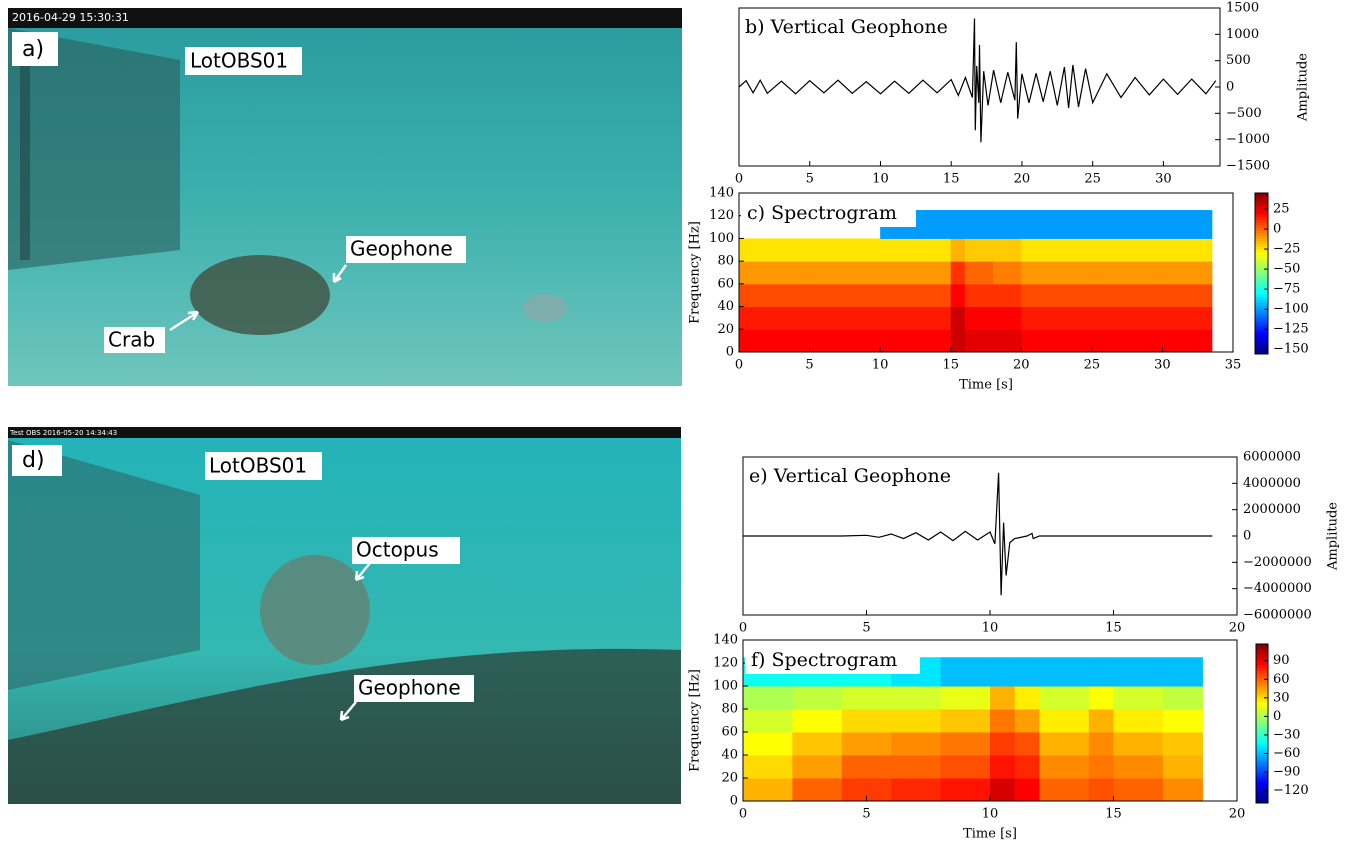 The height and width of the screenshot is (844, 1349). Describe the element at coordinates (1277, 716) in the screenshot. I see `colorbar-tick-label: 0` at that location.